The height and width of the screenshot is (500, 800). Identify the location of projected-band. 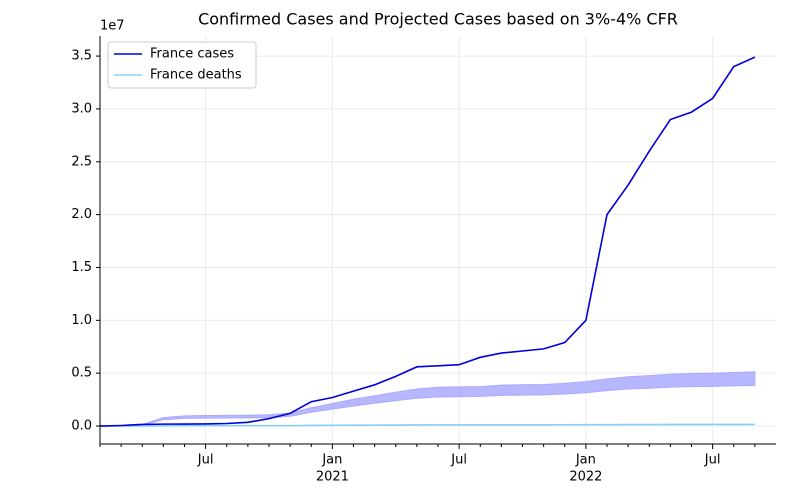
(427, 399).